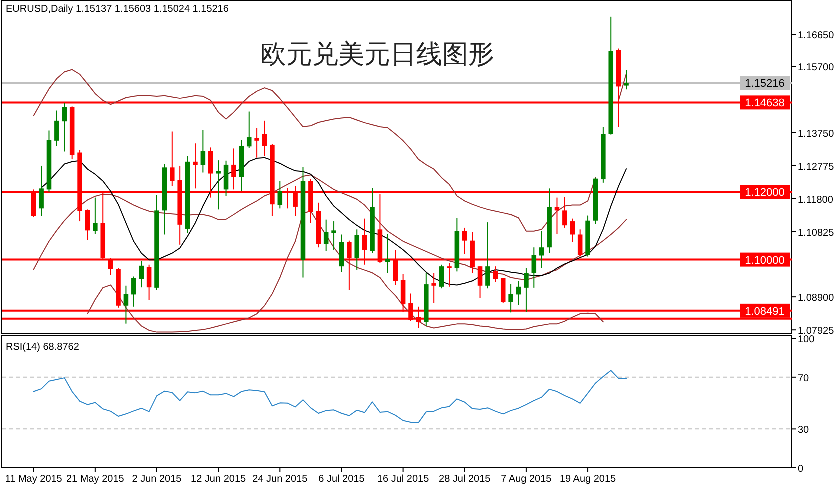 This screenshot has width=839, height=490. I want to click on chart-subtitle: EURUSD,Daily 1.15137 1.15603 1.15024 1.15216, so click(118, 9).